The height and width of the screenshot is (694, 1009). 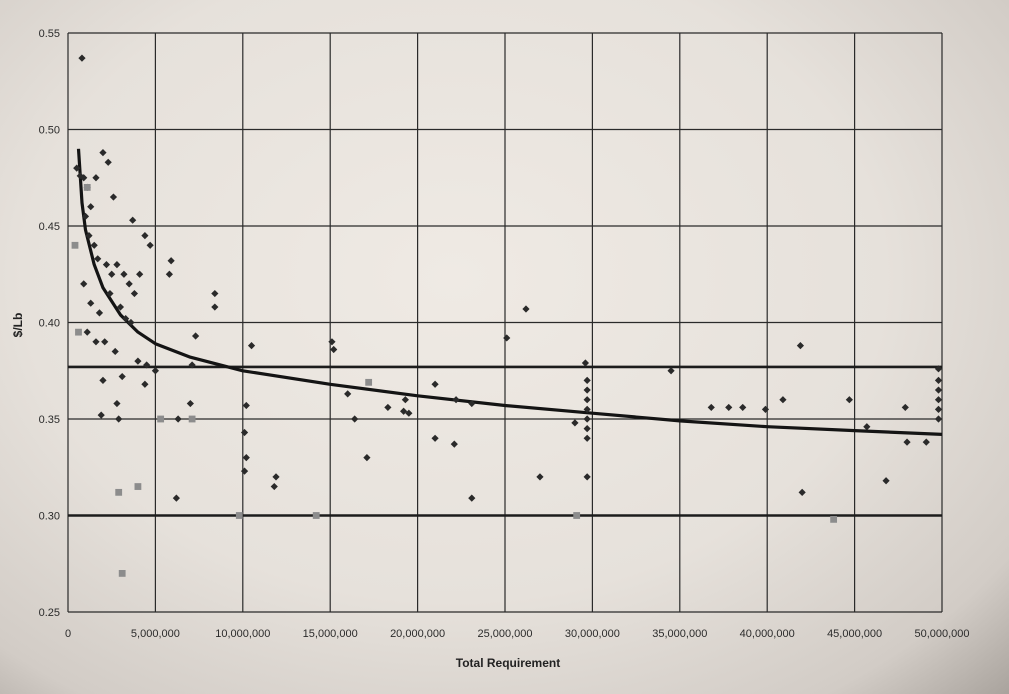 What do you see at coordinates (330, 634) in the screenshot?
I see `x-tick-label: 15,000,000` at bounding box center [330, 634].